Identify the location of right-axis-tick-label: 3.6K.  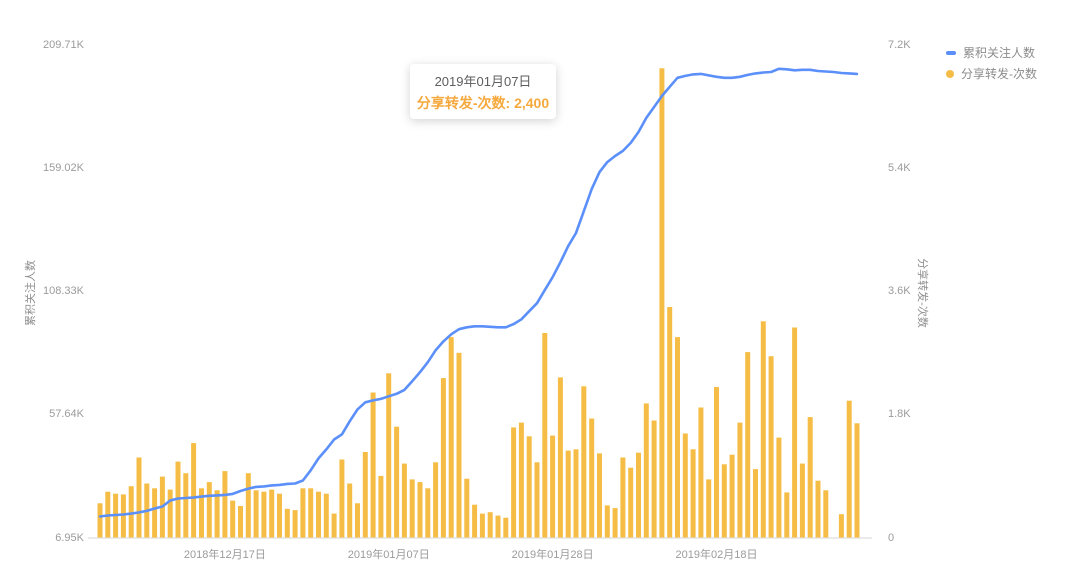
(899, 291).